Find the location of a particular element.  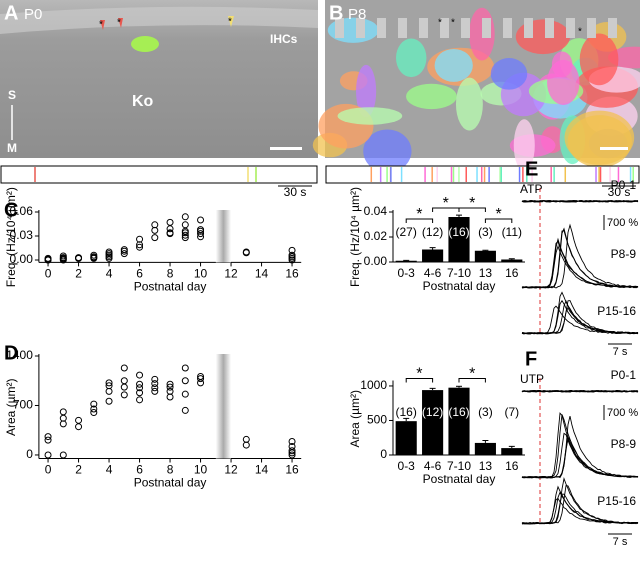

group-label: P8-9 is located at coordinates (624, 444).